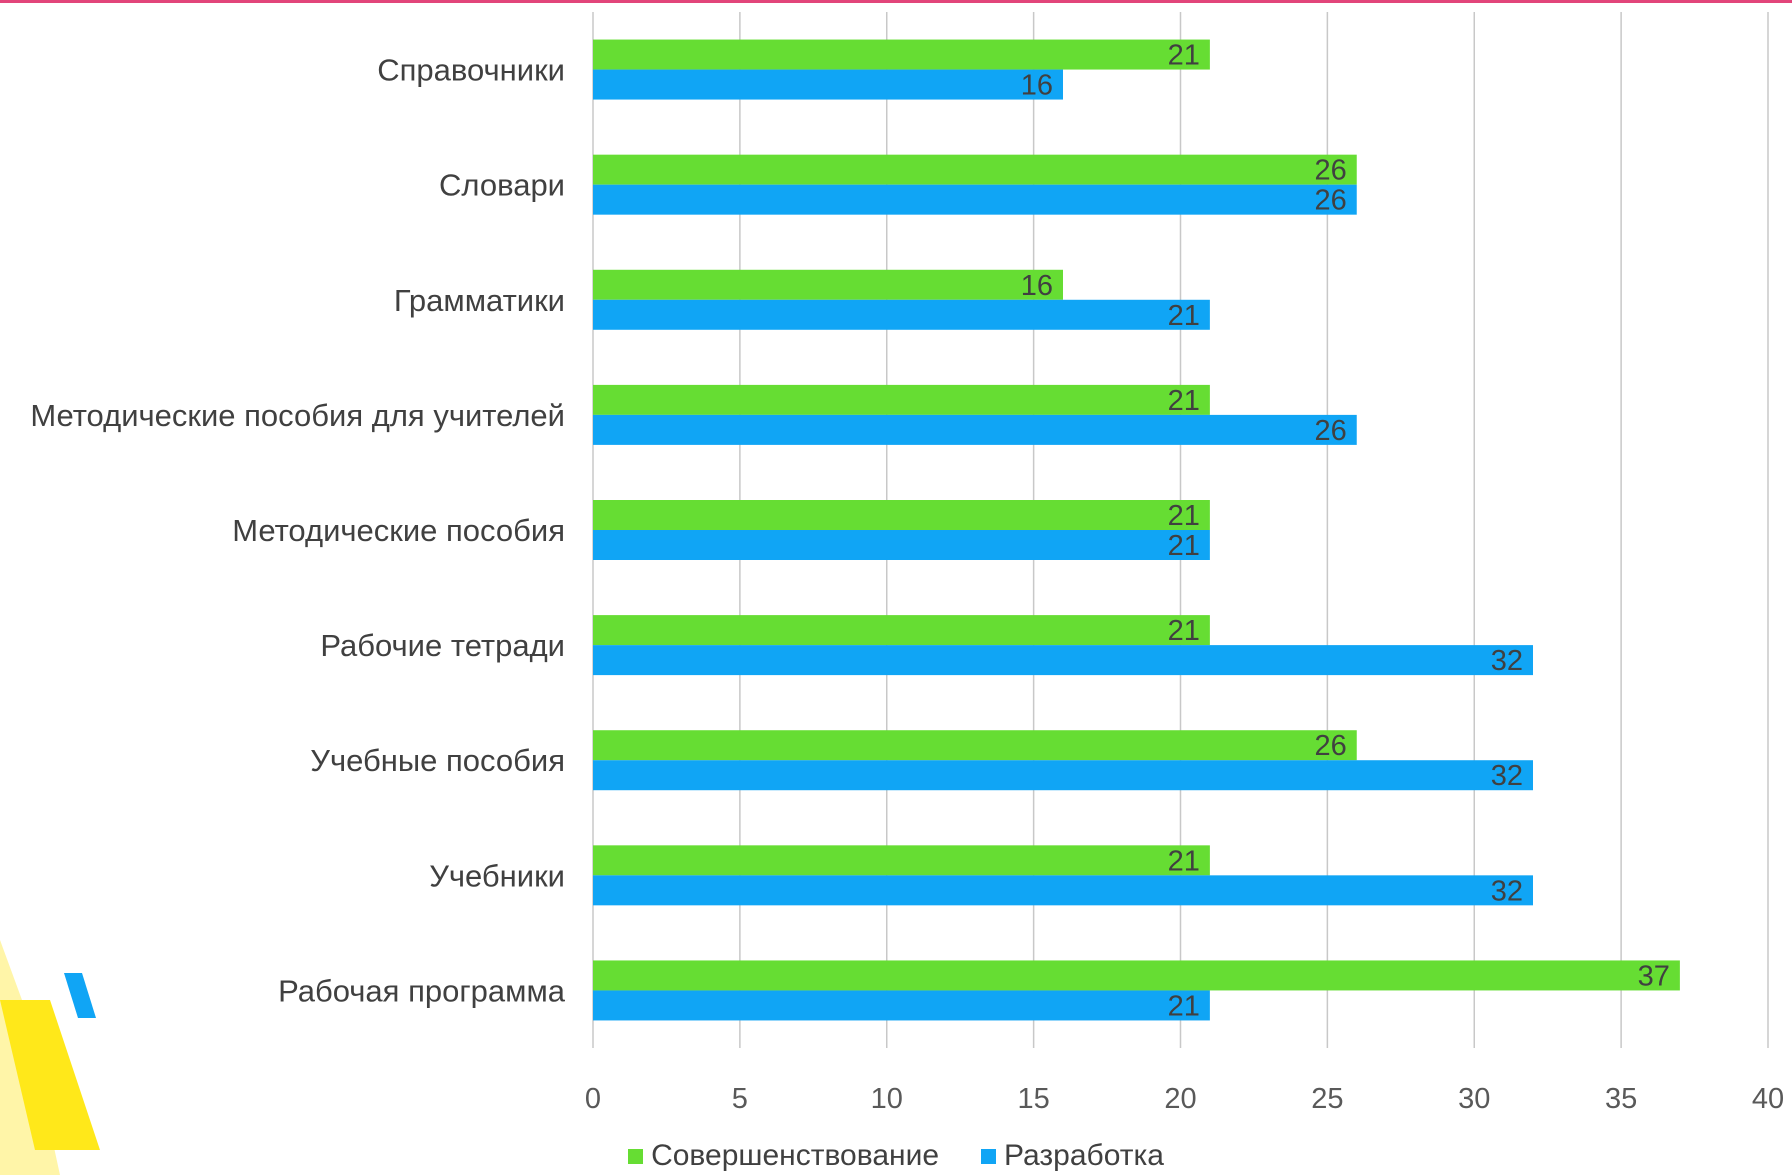  Describe the element at coordinates (1327, 1099) in the screenshot. I see `x-tick-label: 25` at that location.